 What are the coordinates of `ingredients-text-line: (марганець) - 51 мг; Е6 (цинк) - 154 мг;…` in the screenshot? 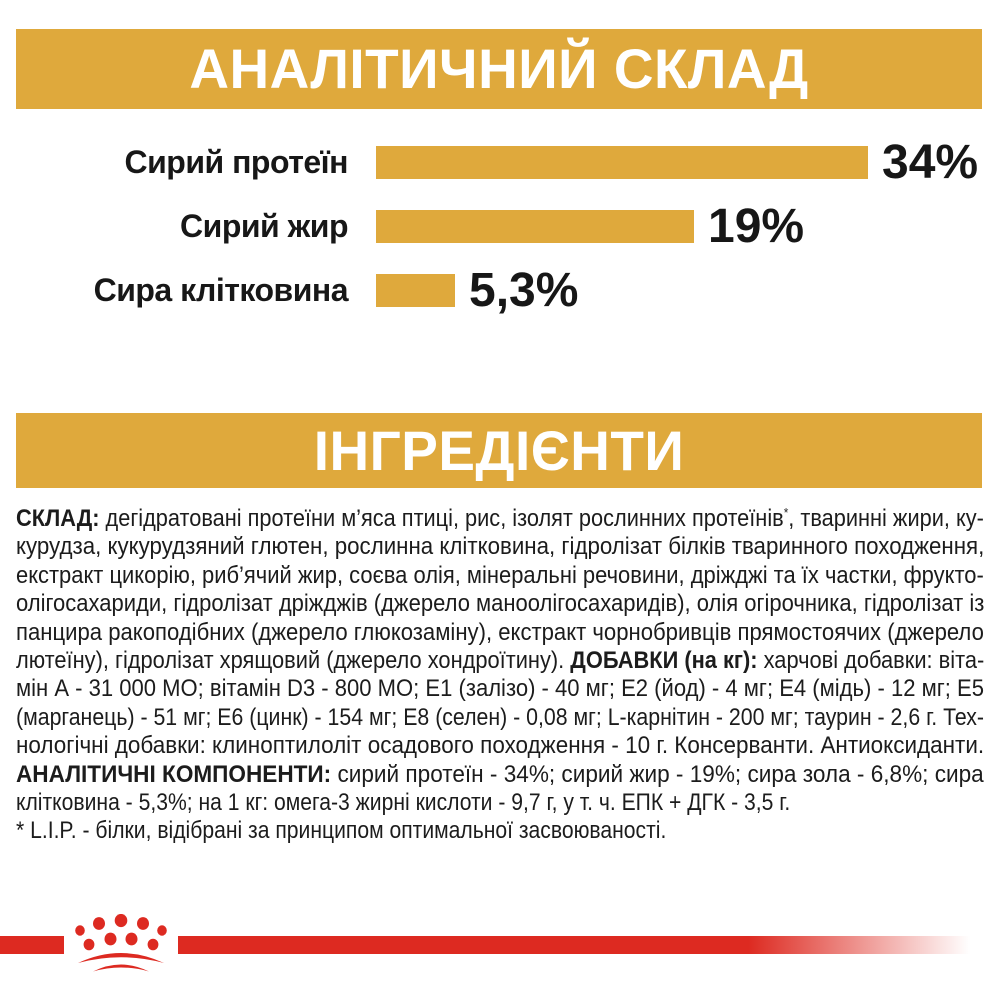 It's located at (500, 718).